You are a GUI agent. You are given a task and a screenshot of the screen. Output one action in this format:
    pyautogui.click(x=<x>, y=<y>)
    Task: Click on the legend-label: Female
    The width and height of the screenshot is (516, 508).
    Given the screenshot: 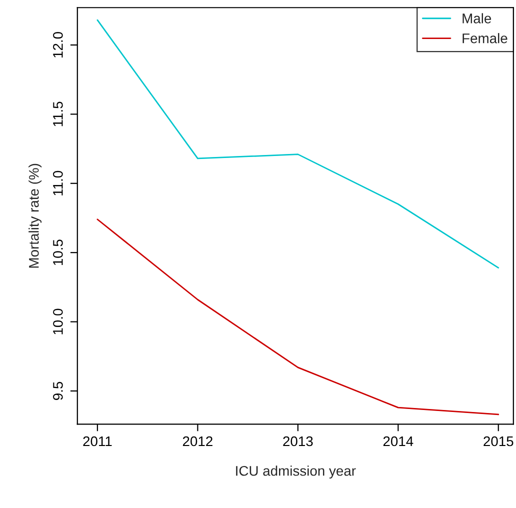 What is the action you would take?
    pyautogui.click(x=485, y=38)
    